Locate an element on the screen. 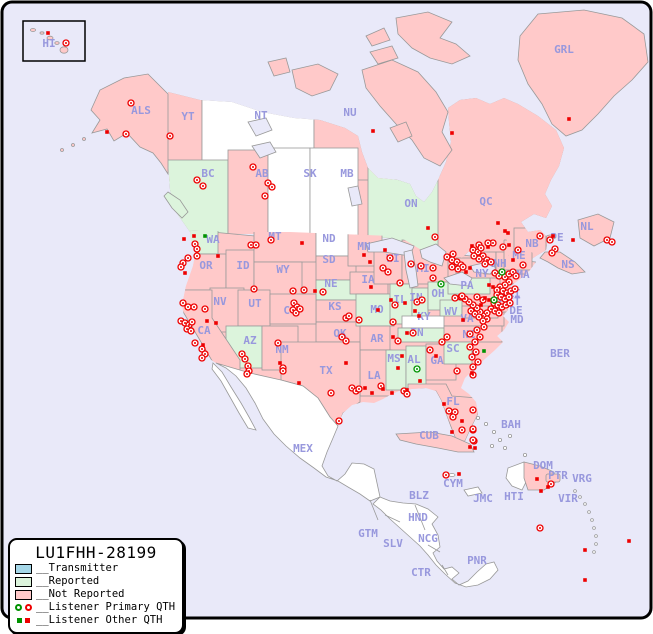  region-label-pnr: PNR is located at coordinates (477, 560).